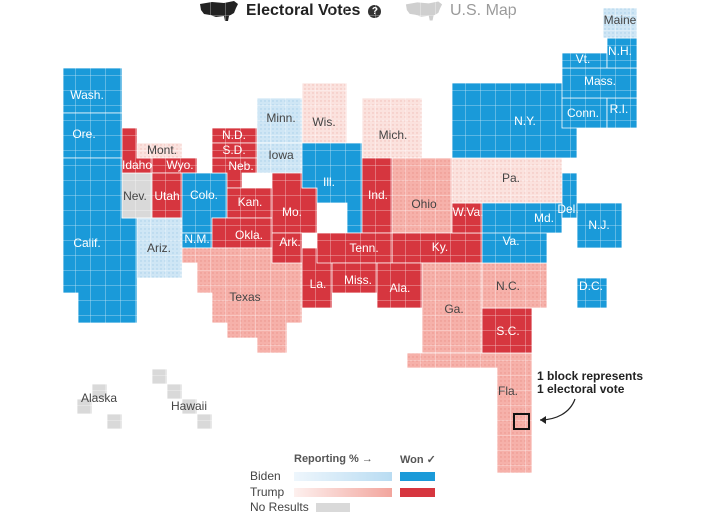  Describe the element at coordinates (333, 459) in the screenshot. I see `legend-reporting-label: Reporting % →` at that location.